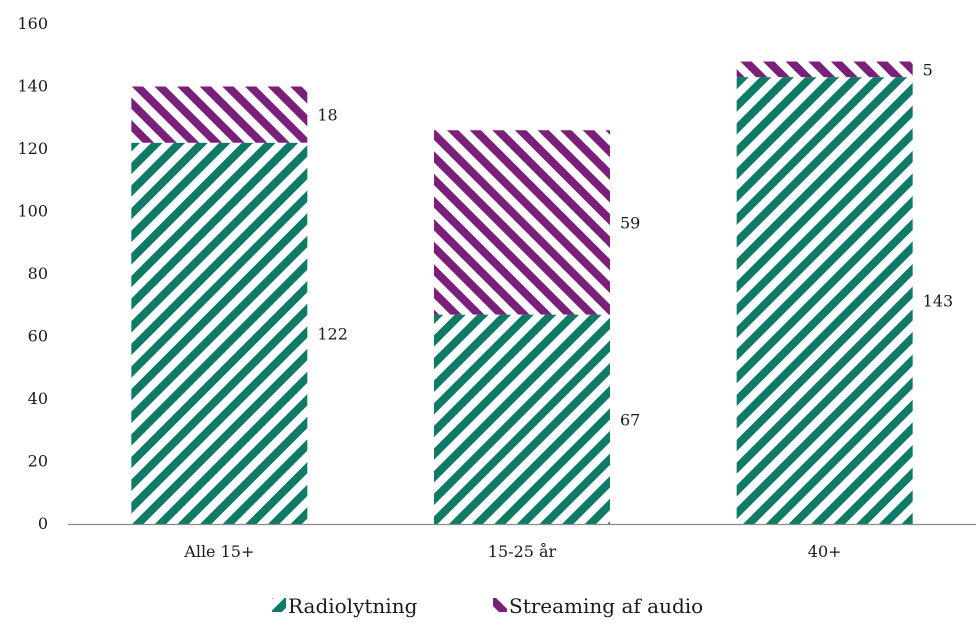 Image resolution: width=976 pixels, height=625 pixels. Describe the element at coordinates (630, 419) in the screenshot. I see `data-label: 67` at that location.